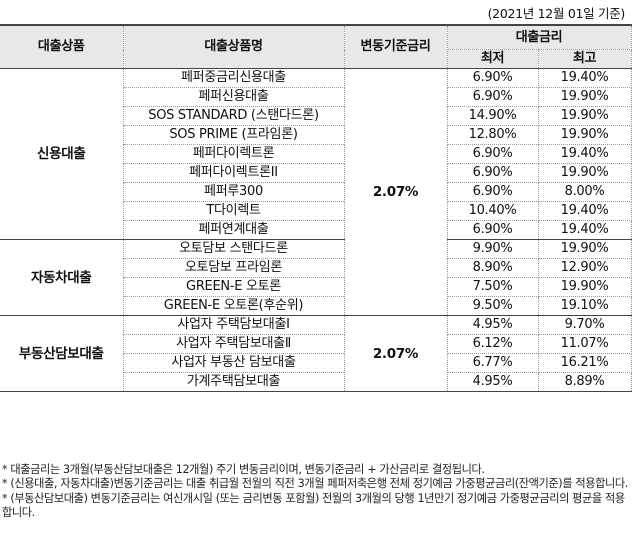 The image size is (633, 553). What do you see at coordinates (234, 306) in the screenshot?
I see `product-name-cell: GREEN-E 오토론(후순위)` at bounding box center [234, 306].